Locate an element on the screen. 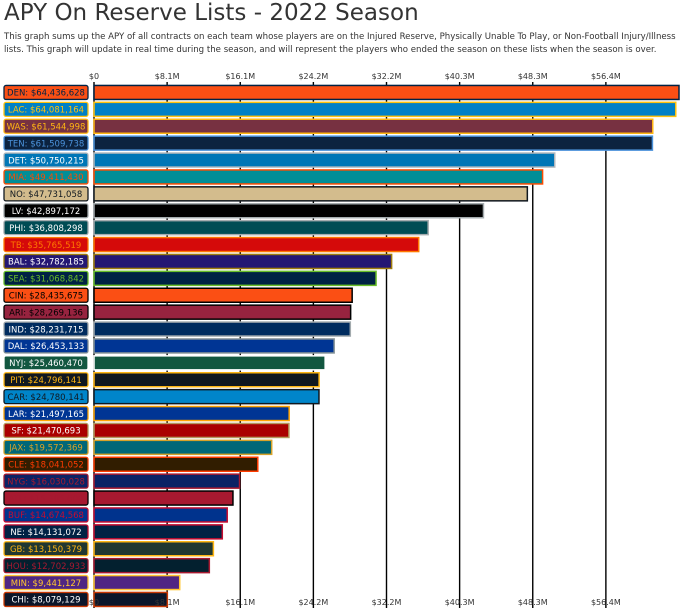 This screenshot has height=608, width=683. label-box-nyj is located at coordinates (46, 363).